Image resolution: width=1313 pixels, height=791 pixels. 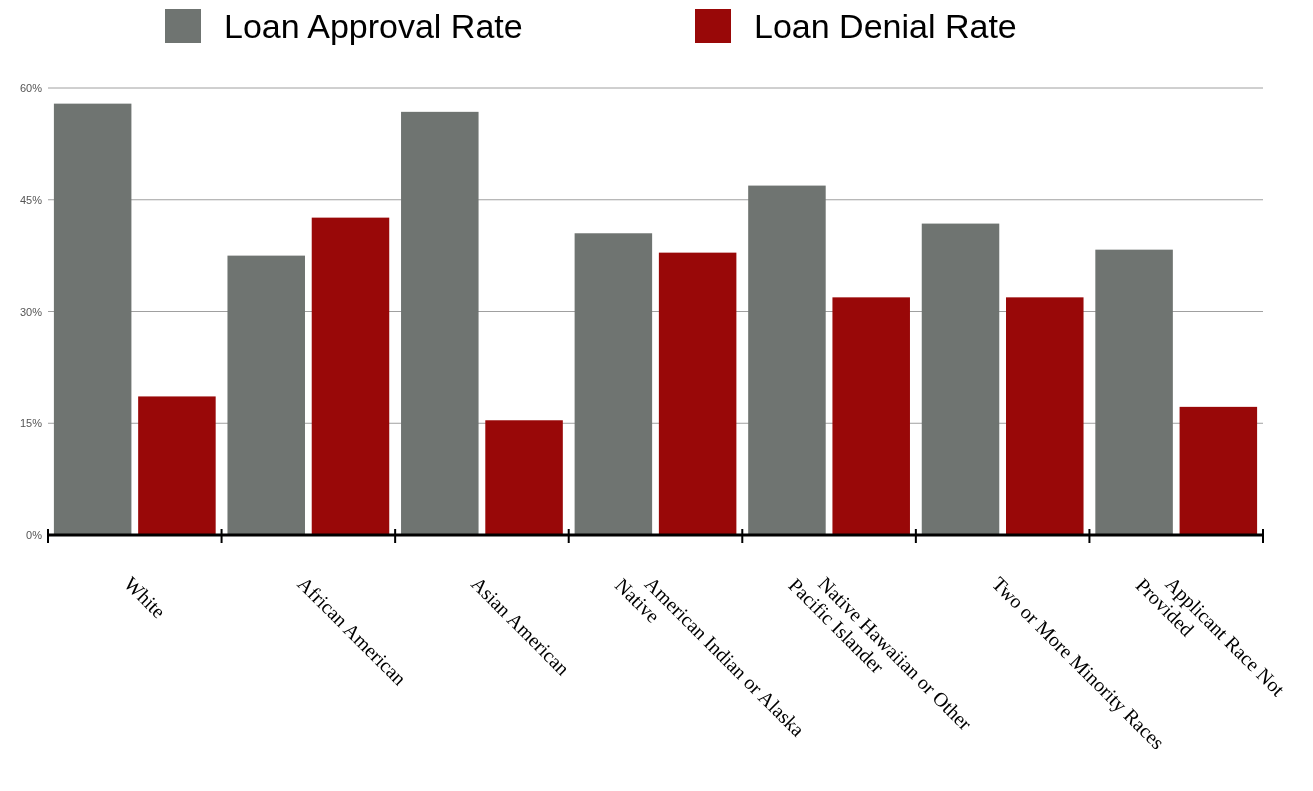 I want to click on y-tick-label: 0%, so click(x=34, y=535).